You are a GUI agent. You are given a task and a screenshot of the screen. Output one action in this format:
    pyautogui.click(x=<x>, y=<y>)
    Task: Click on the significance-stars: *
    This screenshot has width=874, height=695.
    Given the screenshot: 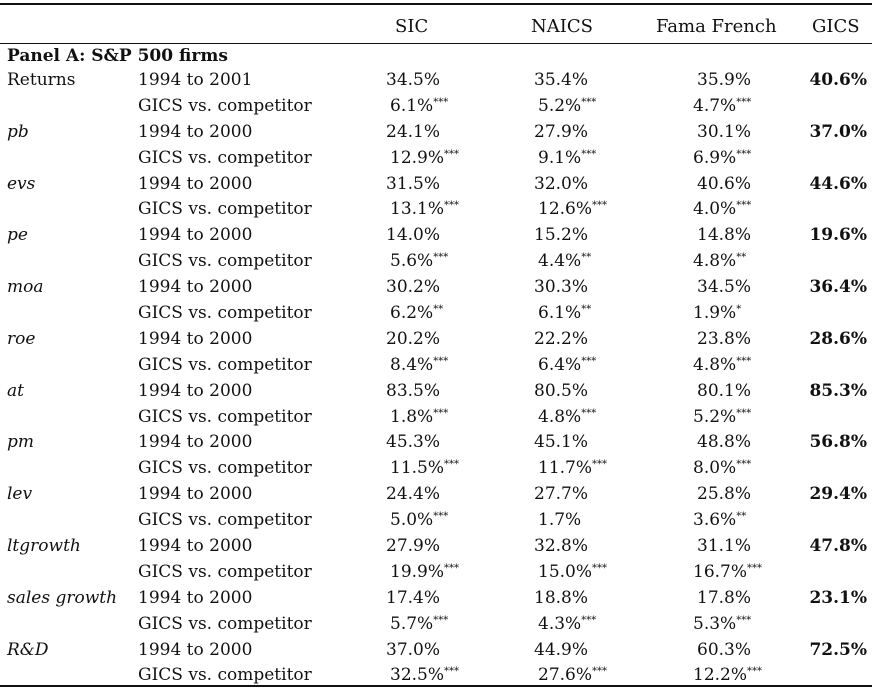 What is the action you would take?
    pyautogui.click(x=739, y=310)
    